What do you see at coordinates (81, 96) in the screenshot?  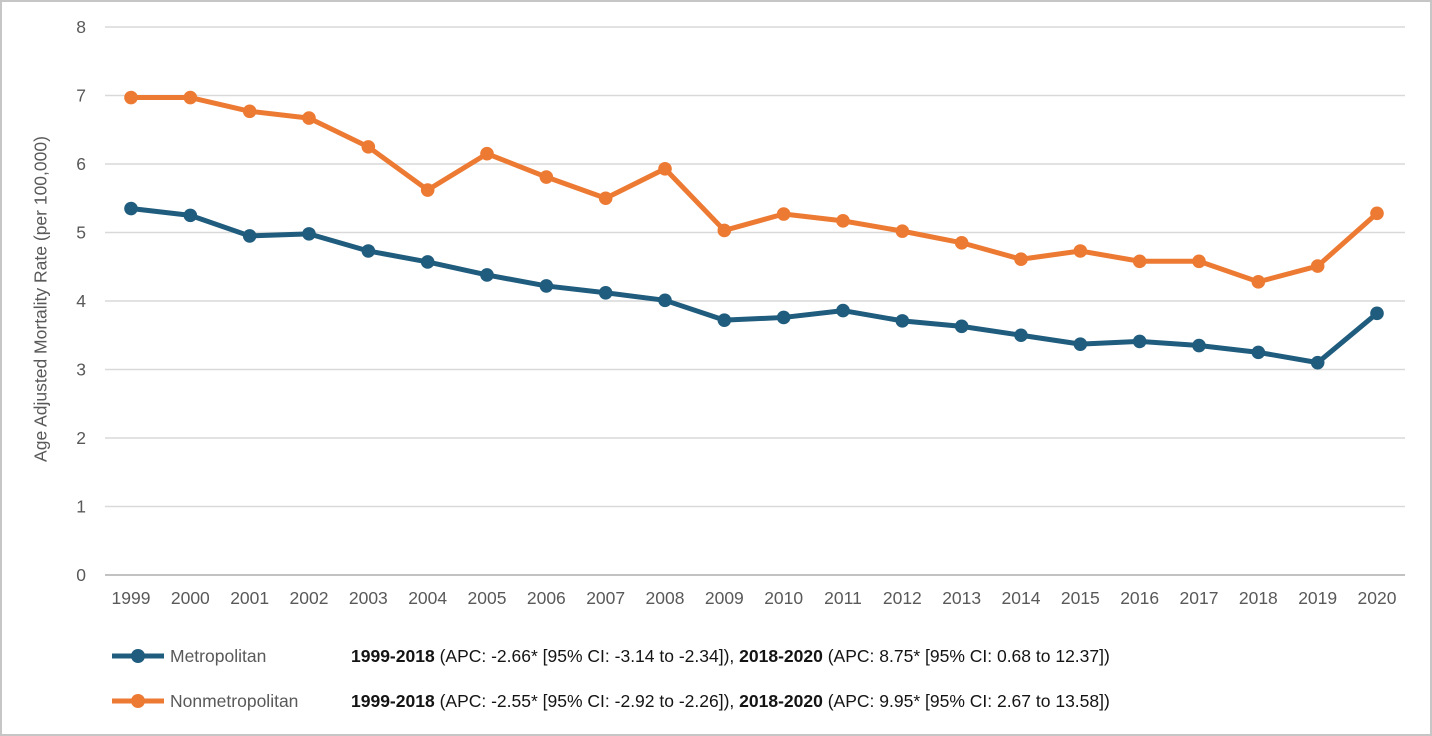 I see `svg-text: 7` at bounding box center [81, 96].